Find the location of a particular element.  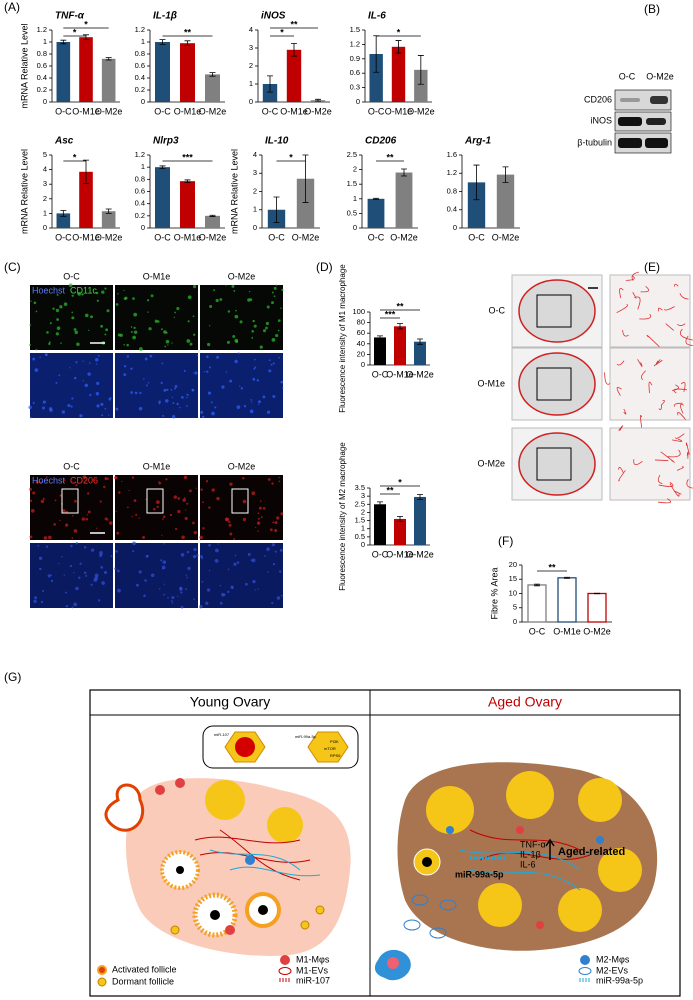

chart-title: Arg-1 is located at coordinates (478, 141).